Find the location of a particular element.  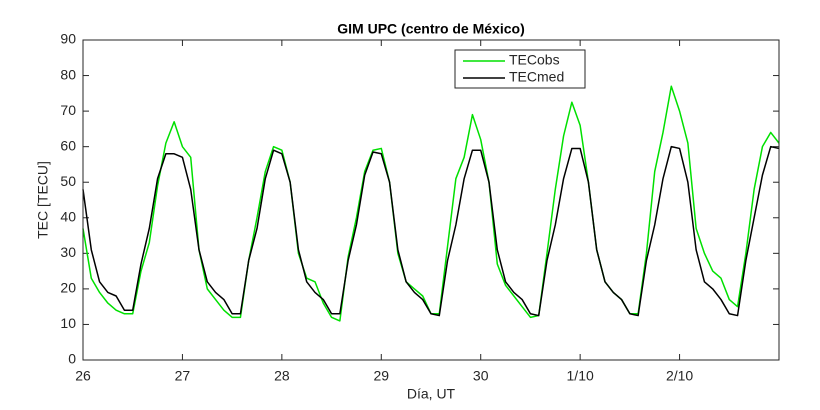

legend-box is located at coordinates (520, 69).